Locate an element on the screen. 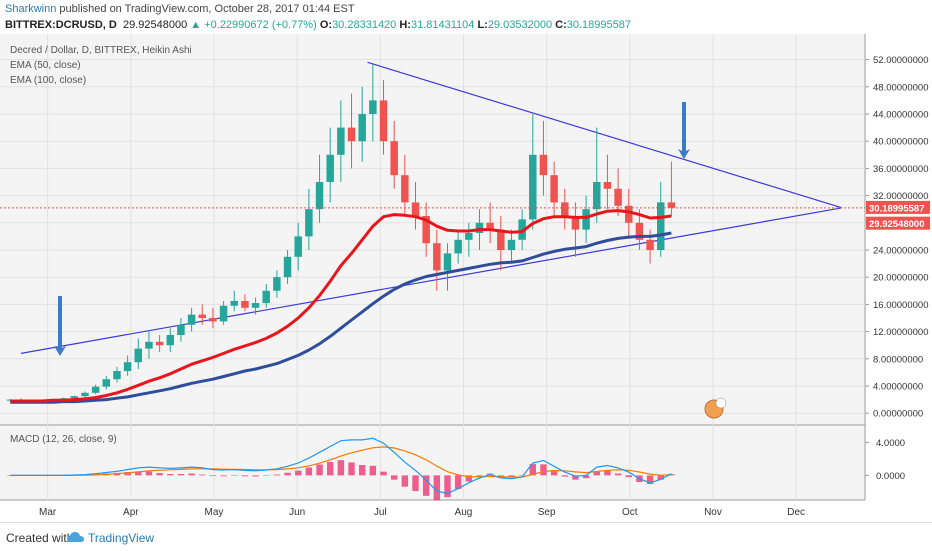 The width and height of the screenshot is (932, 551). price-tick-label: 24.00000000 is located at coordinates (900, 251).